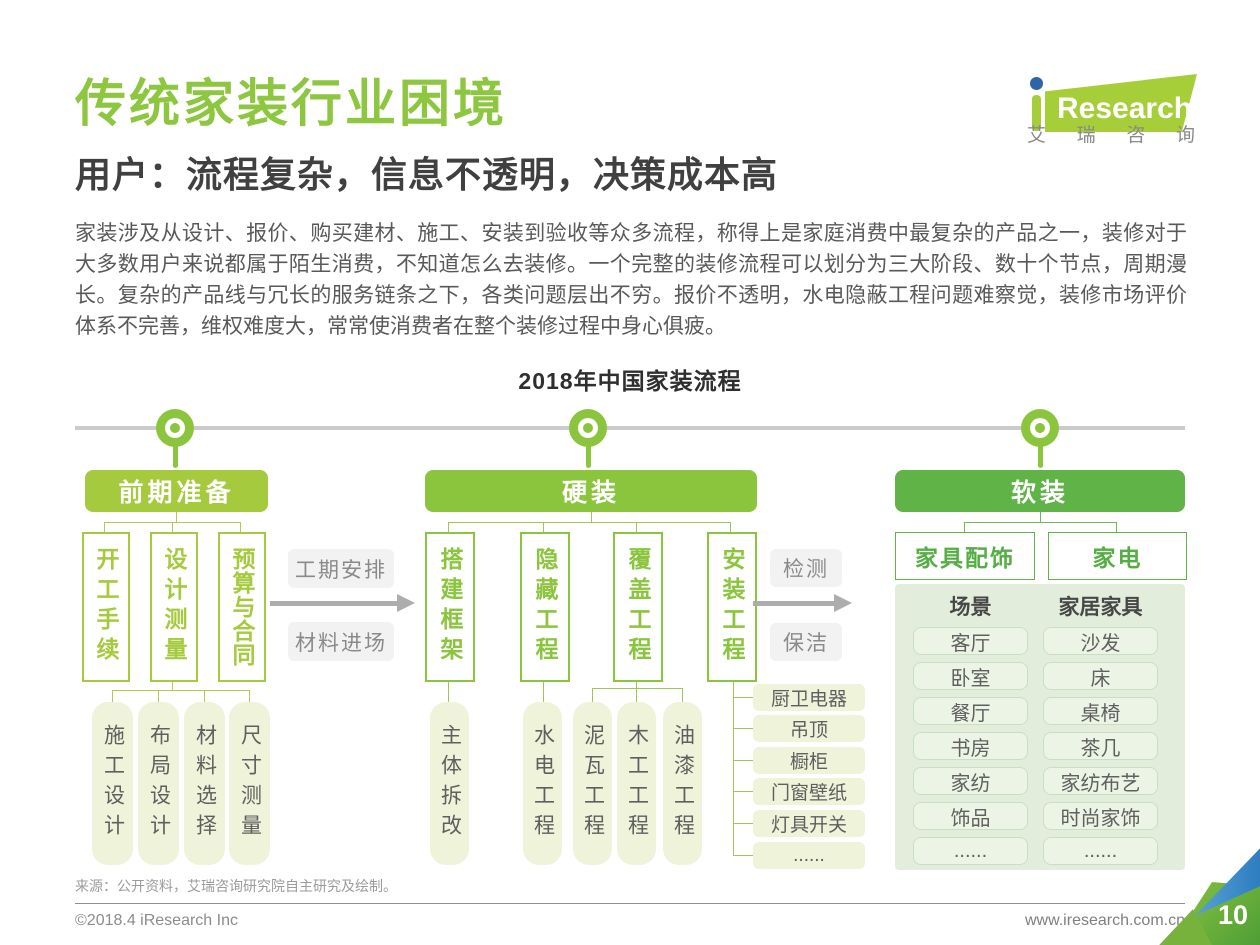 Image resolution: width=1260 pixels, height=945 pixels. What do you see at coordinates (1100, 676) in the screenshot?
I see `furniture-item: 床` at bounding box center [1100, 676].